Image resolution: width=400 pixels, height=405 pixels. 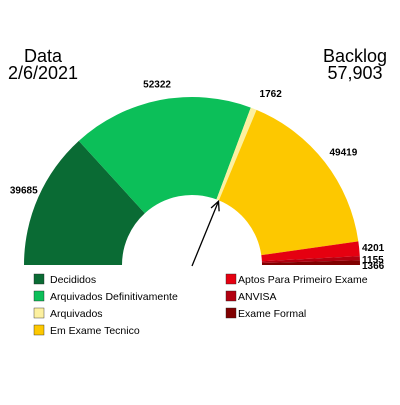 I want to click on legend-label-aptos-para-primeiro-exame: Aptos Para Primeiro Exame, so click(x=303, y=280).